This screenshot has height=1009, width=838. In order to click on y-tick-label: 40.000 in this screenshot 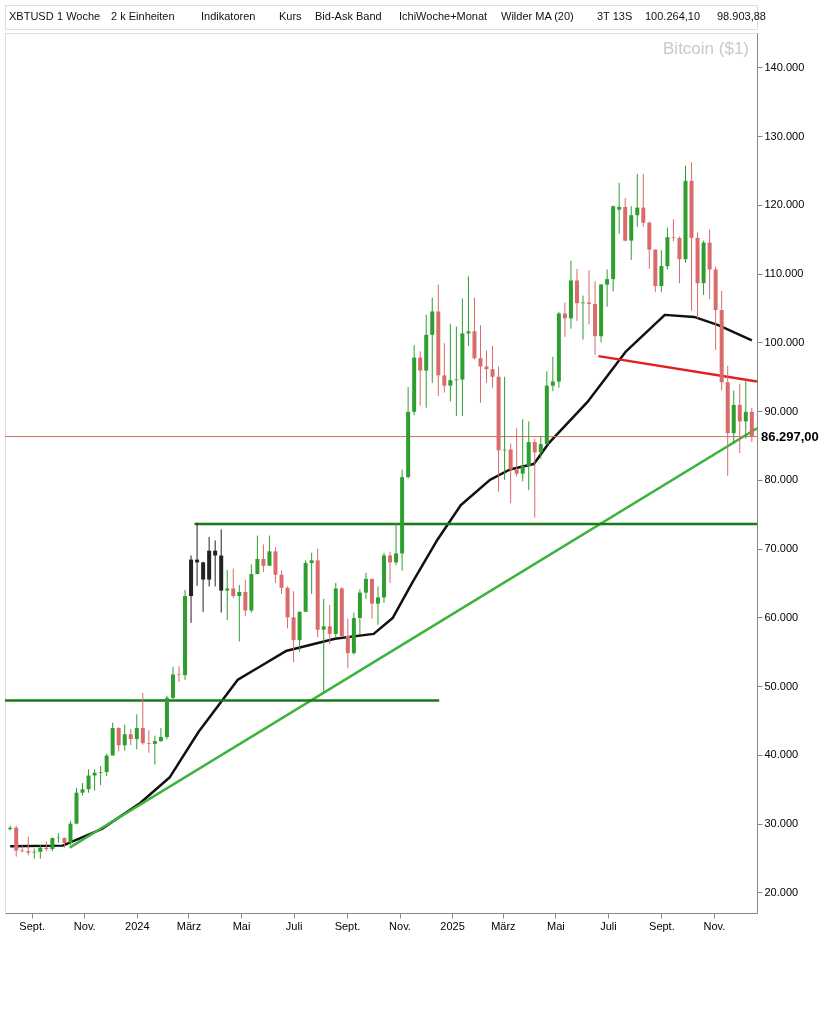, I will do `click(781, 754)`.